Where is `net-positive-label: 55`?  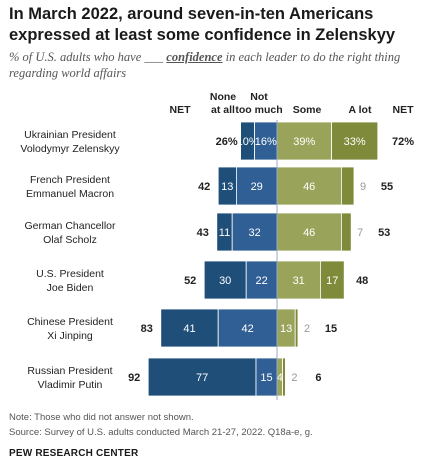 net-positive-label: 55 is located at coordinates (387, 187).